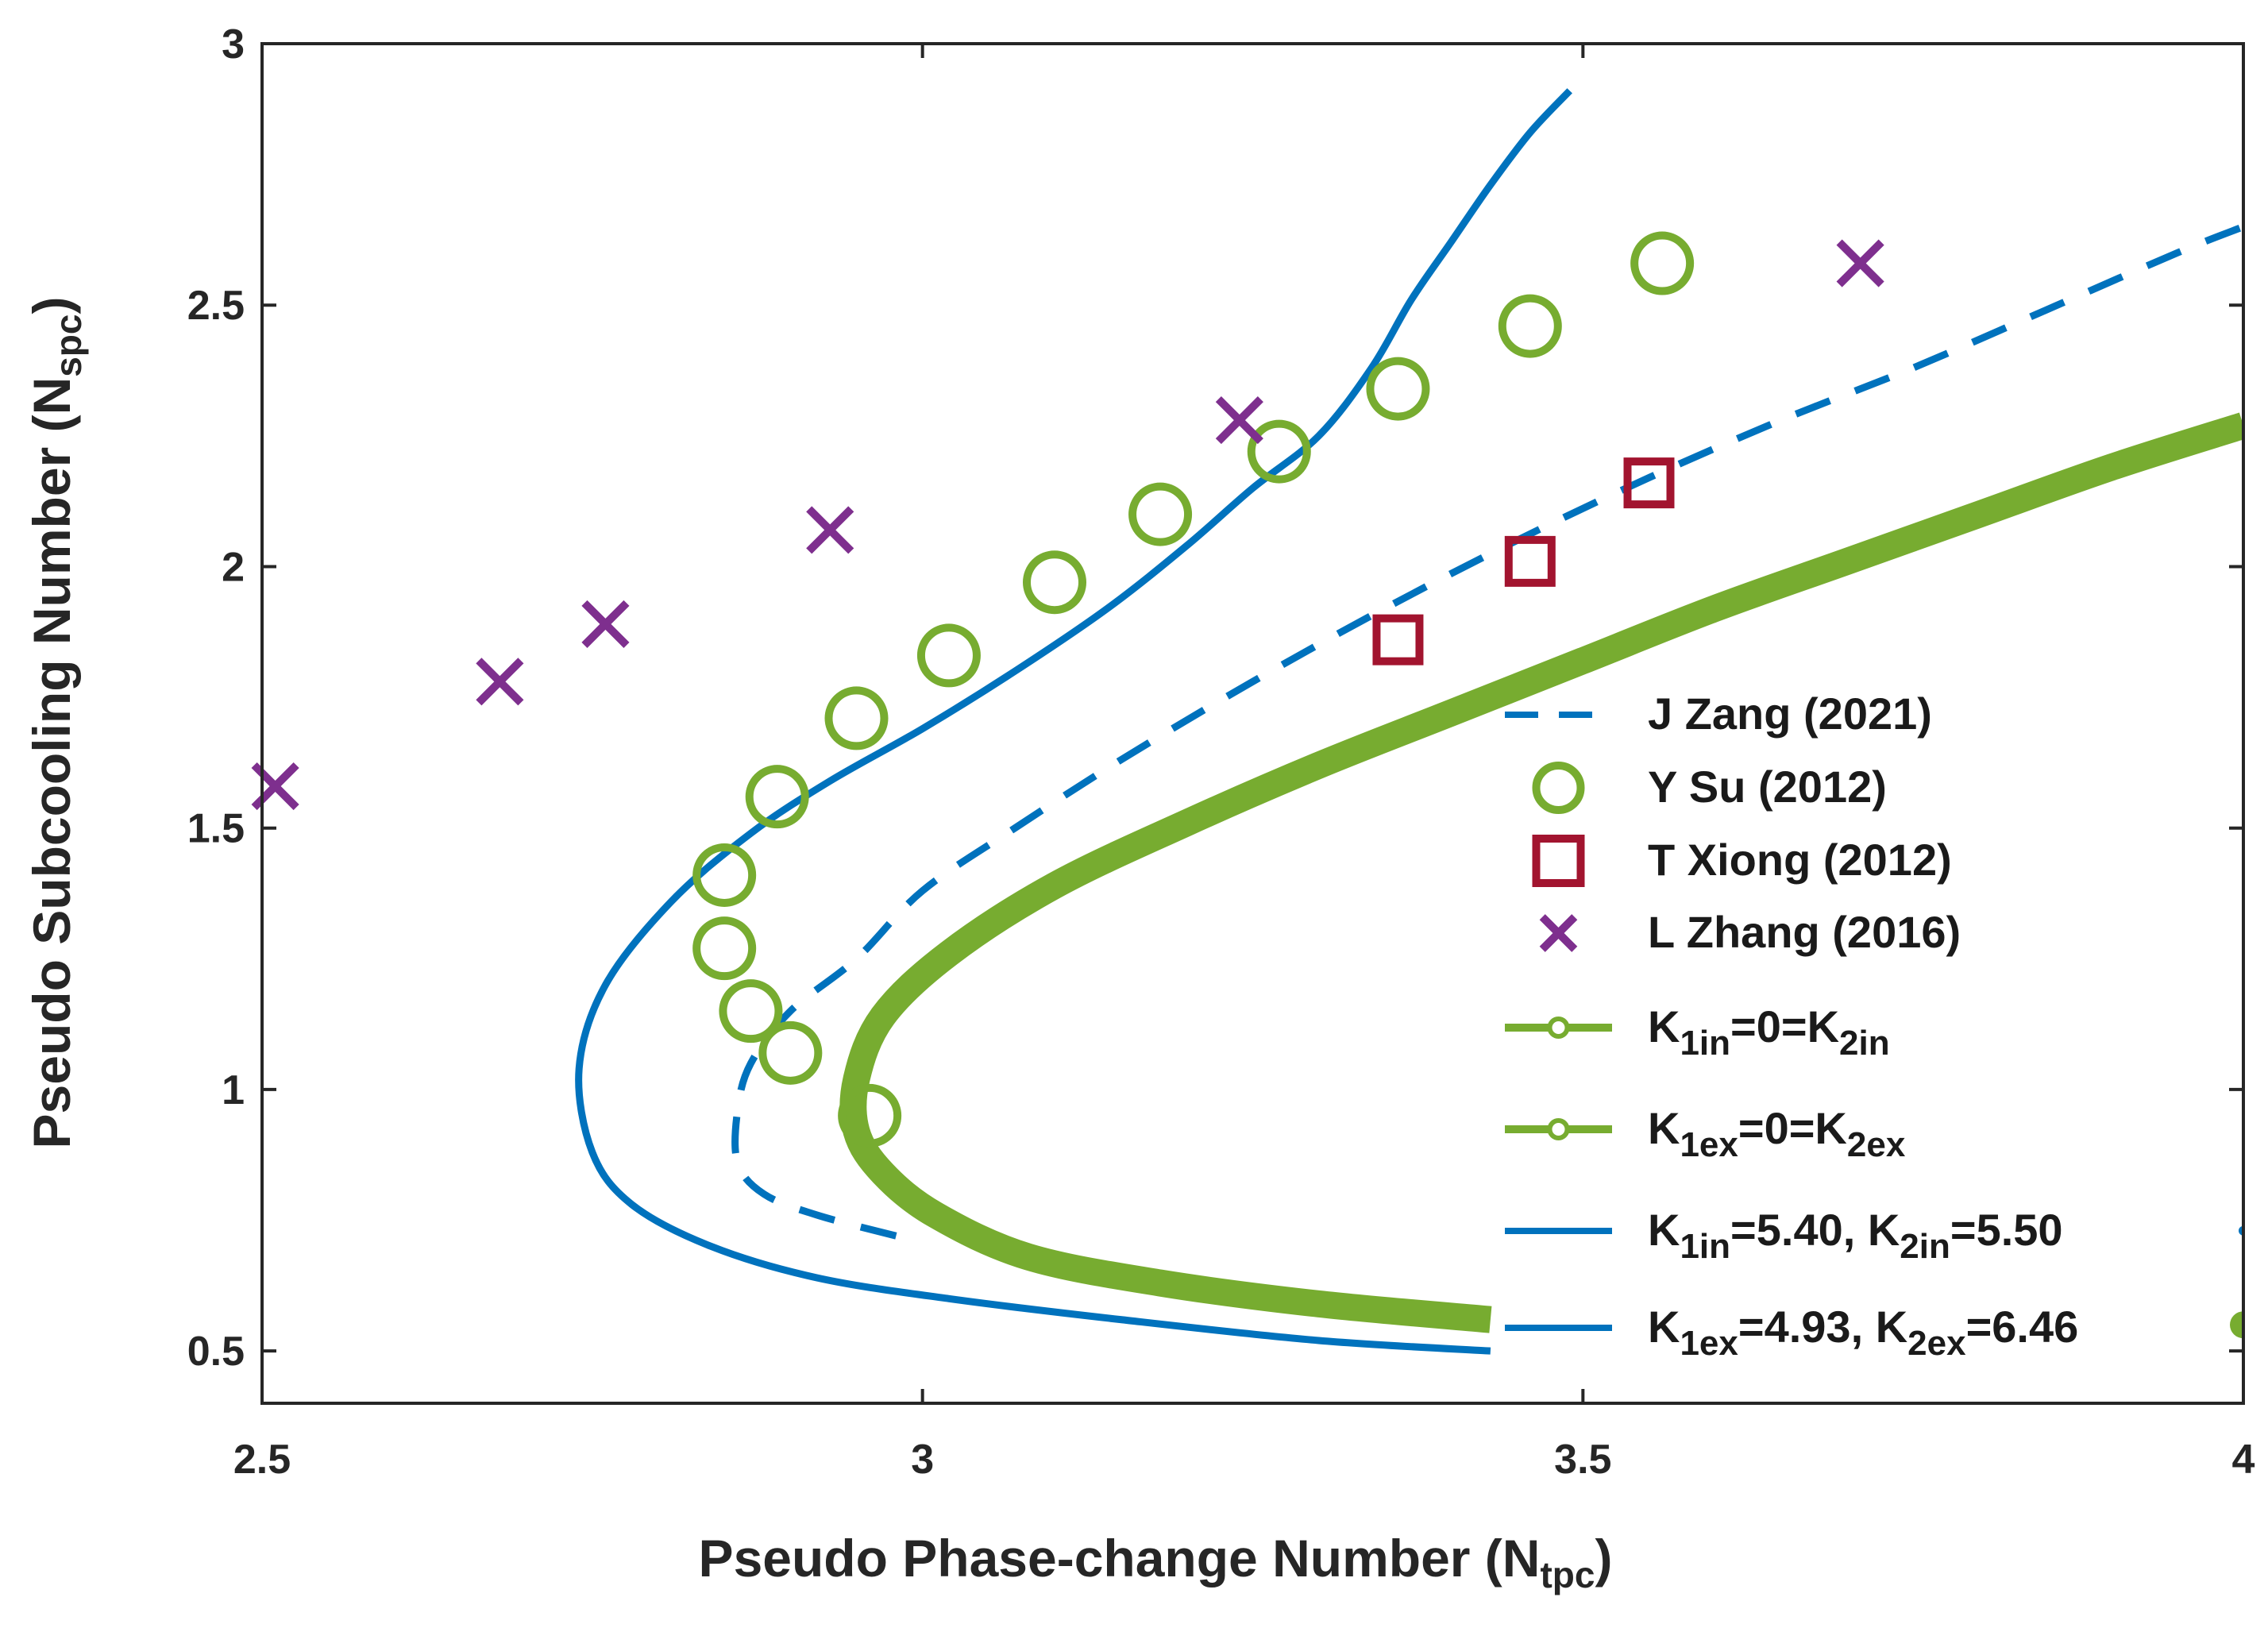  I want to click on legend-item-4: L Zhang (2016), so click(1750, 932).